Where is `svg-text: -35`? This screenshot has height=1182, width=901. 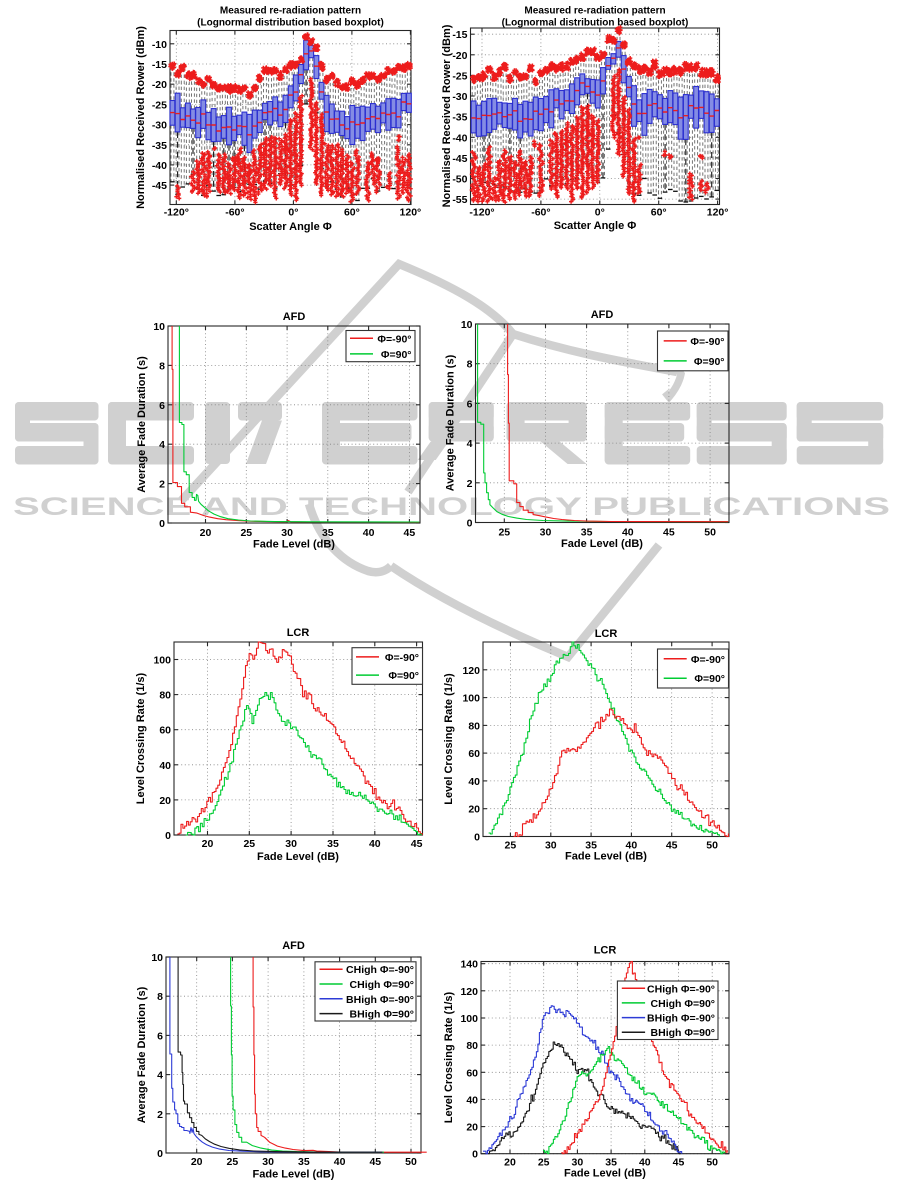 svg-text: -35 is located at coordinates (159, 146).